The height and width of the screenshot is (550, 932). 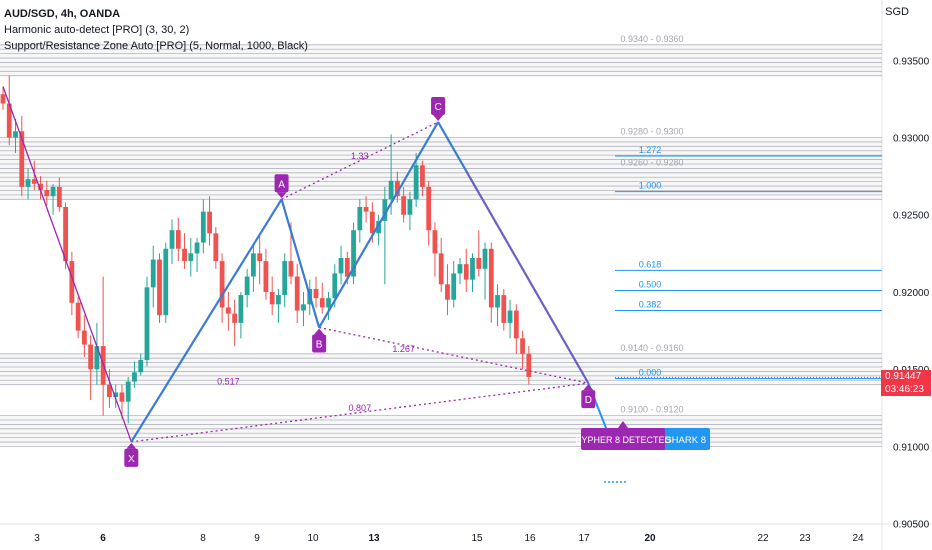 What do you see at coordinates (911, 216) in the screenshot?
I see `y-axis-tick-label: 0.92500` at bounding box center [911, 216].